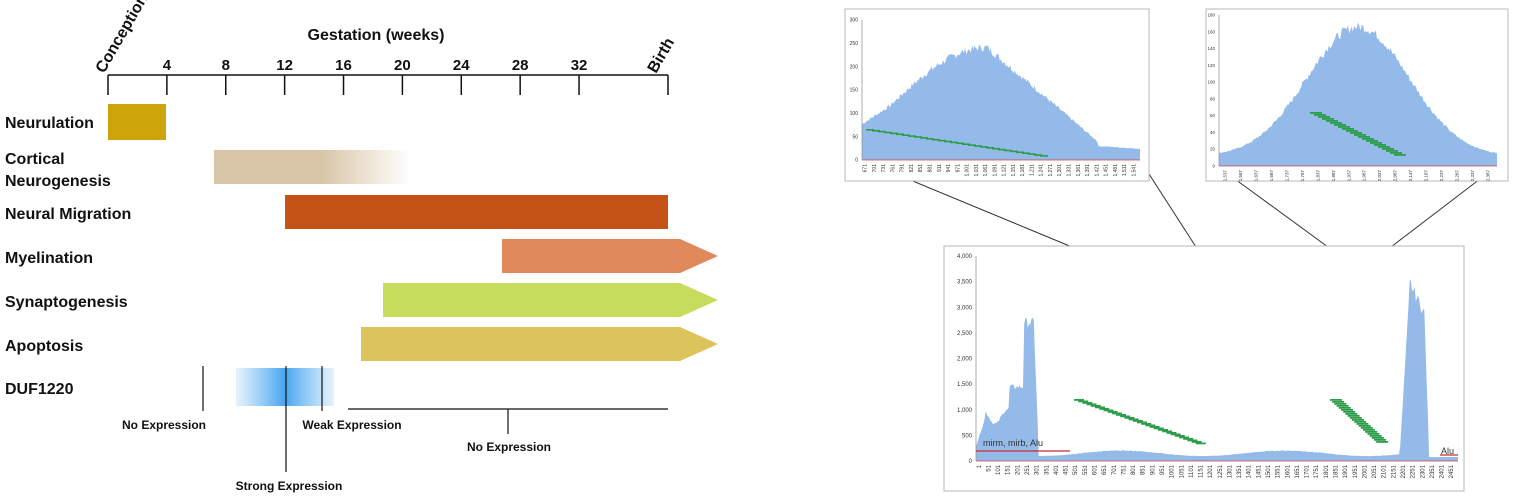 The height and width of the screenshot is (500, 1519). Describe the element at coordinates (854, 67) in the screenshot. I see `zoom-left-y-tick: 200` at that location.